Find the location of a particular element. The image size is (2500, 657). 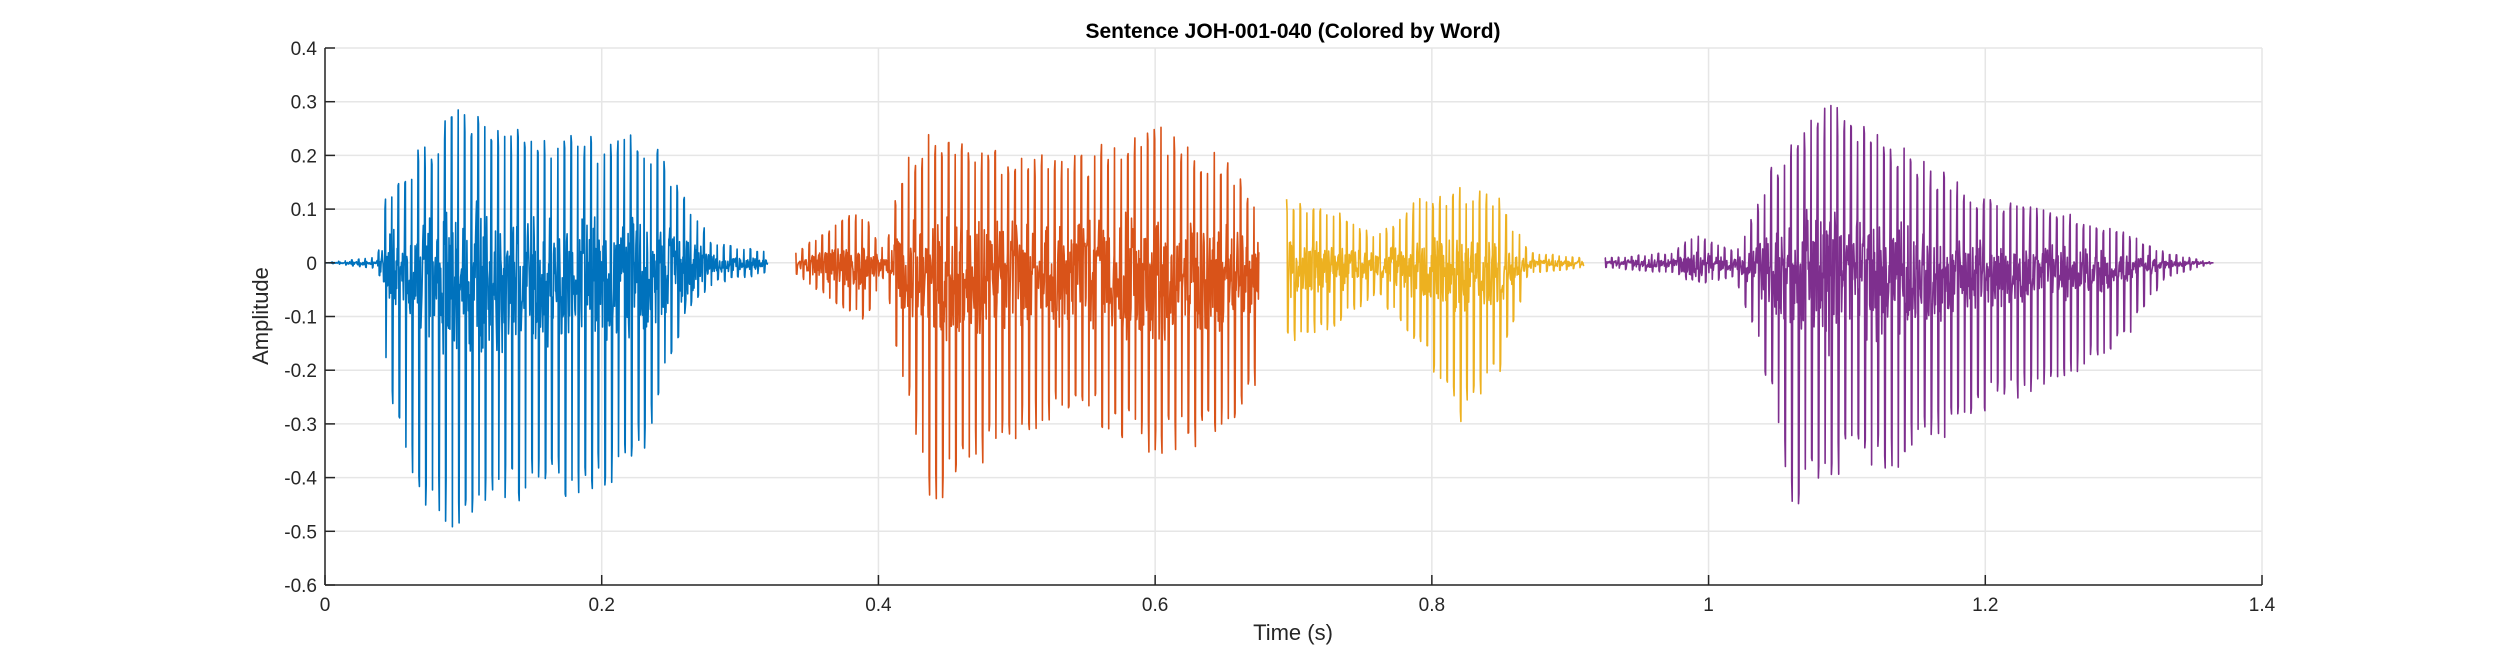

y-tick-label: 0.3 is located at coordinates (304, 103).